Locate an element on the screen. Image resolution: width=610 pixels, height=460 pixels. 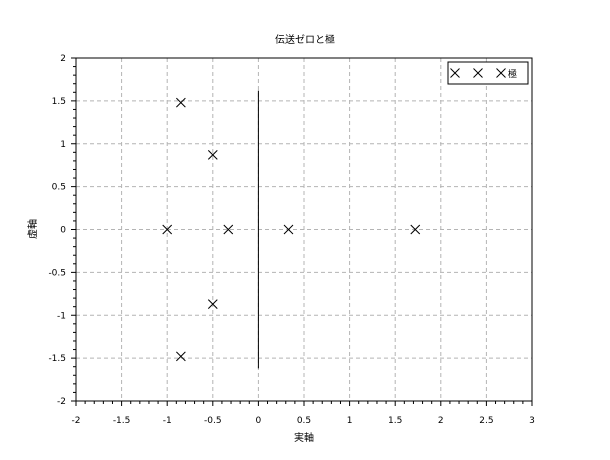
y-tick-label: 2 is located at coordinates (63, 59).